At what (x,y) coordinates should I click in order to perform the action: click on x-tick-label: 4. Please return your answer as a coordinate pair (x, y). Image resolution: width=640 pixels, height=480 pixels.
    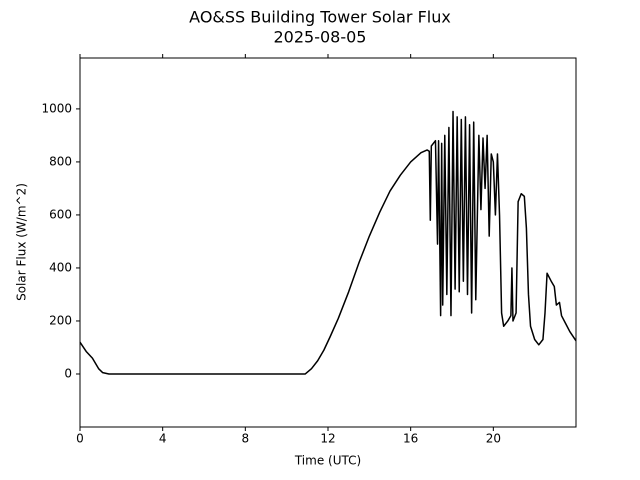
    Looking at the image, I should click on (163, 439).